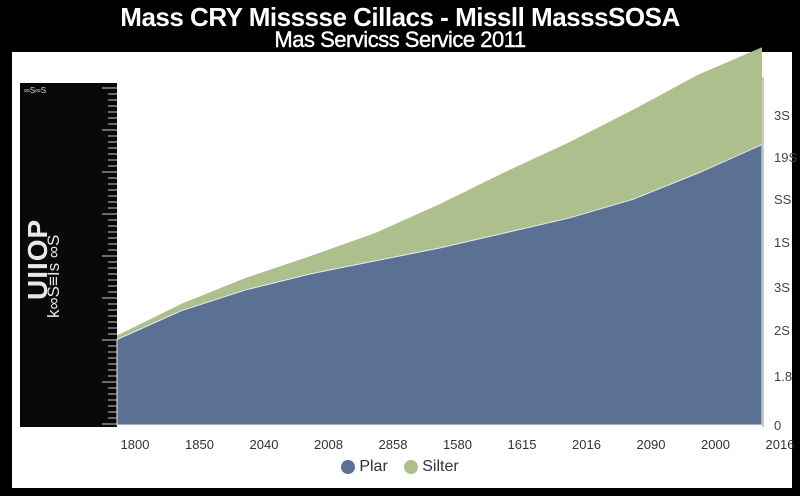 The width and height of the screenshot is (800, 496). I want to click on x-tick-label: 2858, so click(393, 444).